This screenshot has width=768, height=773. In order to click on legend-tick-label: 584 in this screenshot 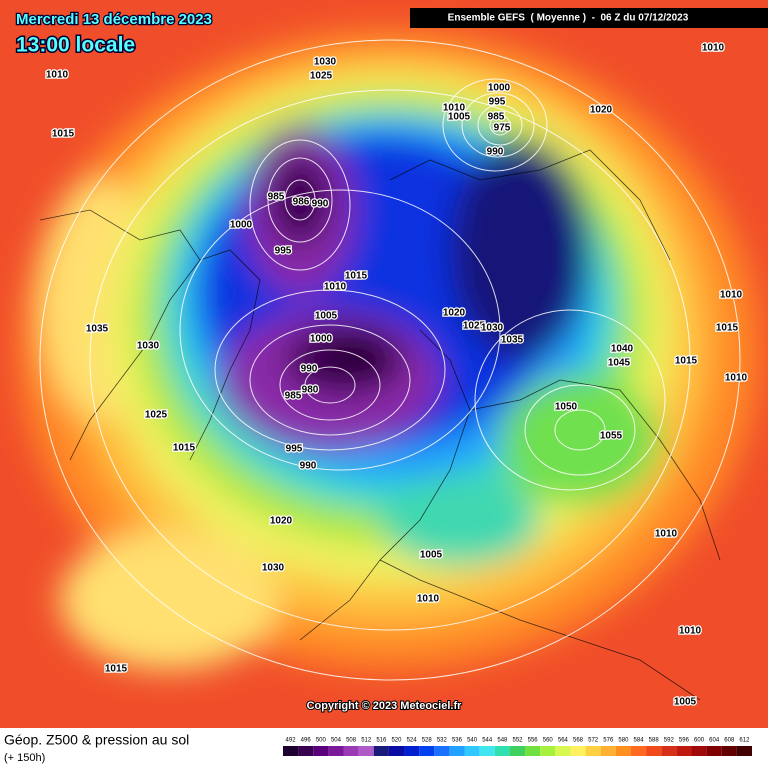, I will do `click(639, 741)`.